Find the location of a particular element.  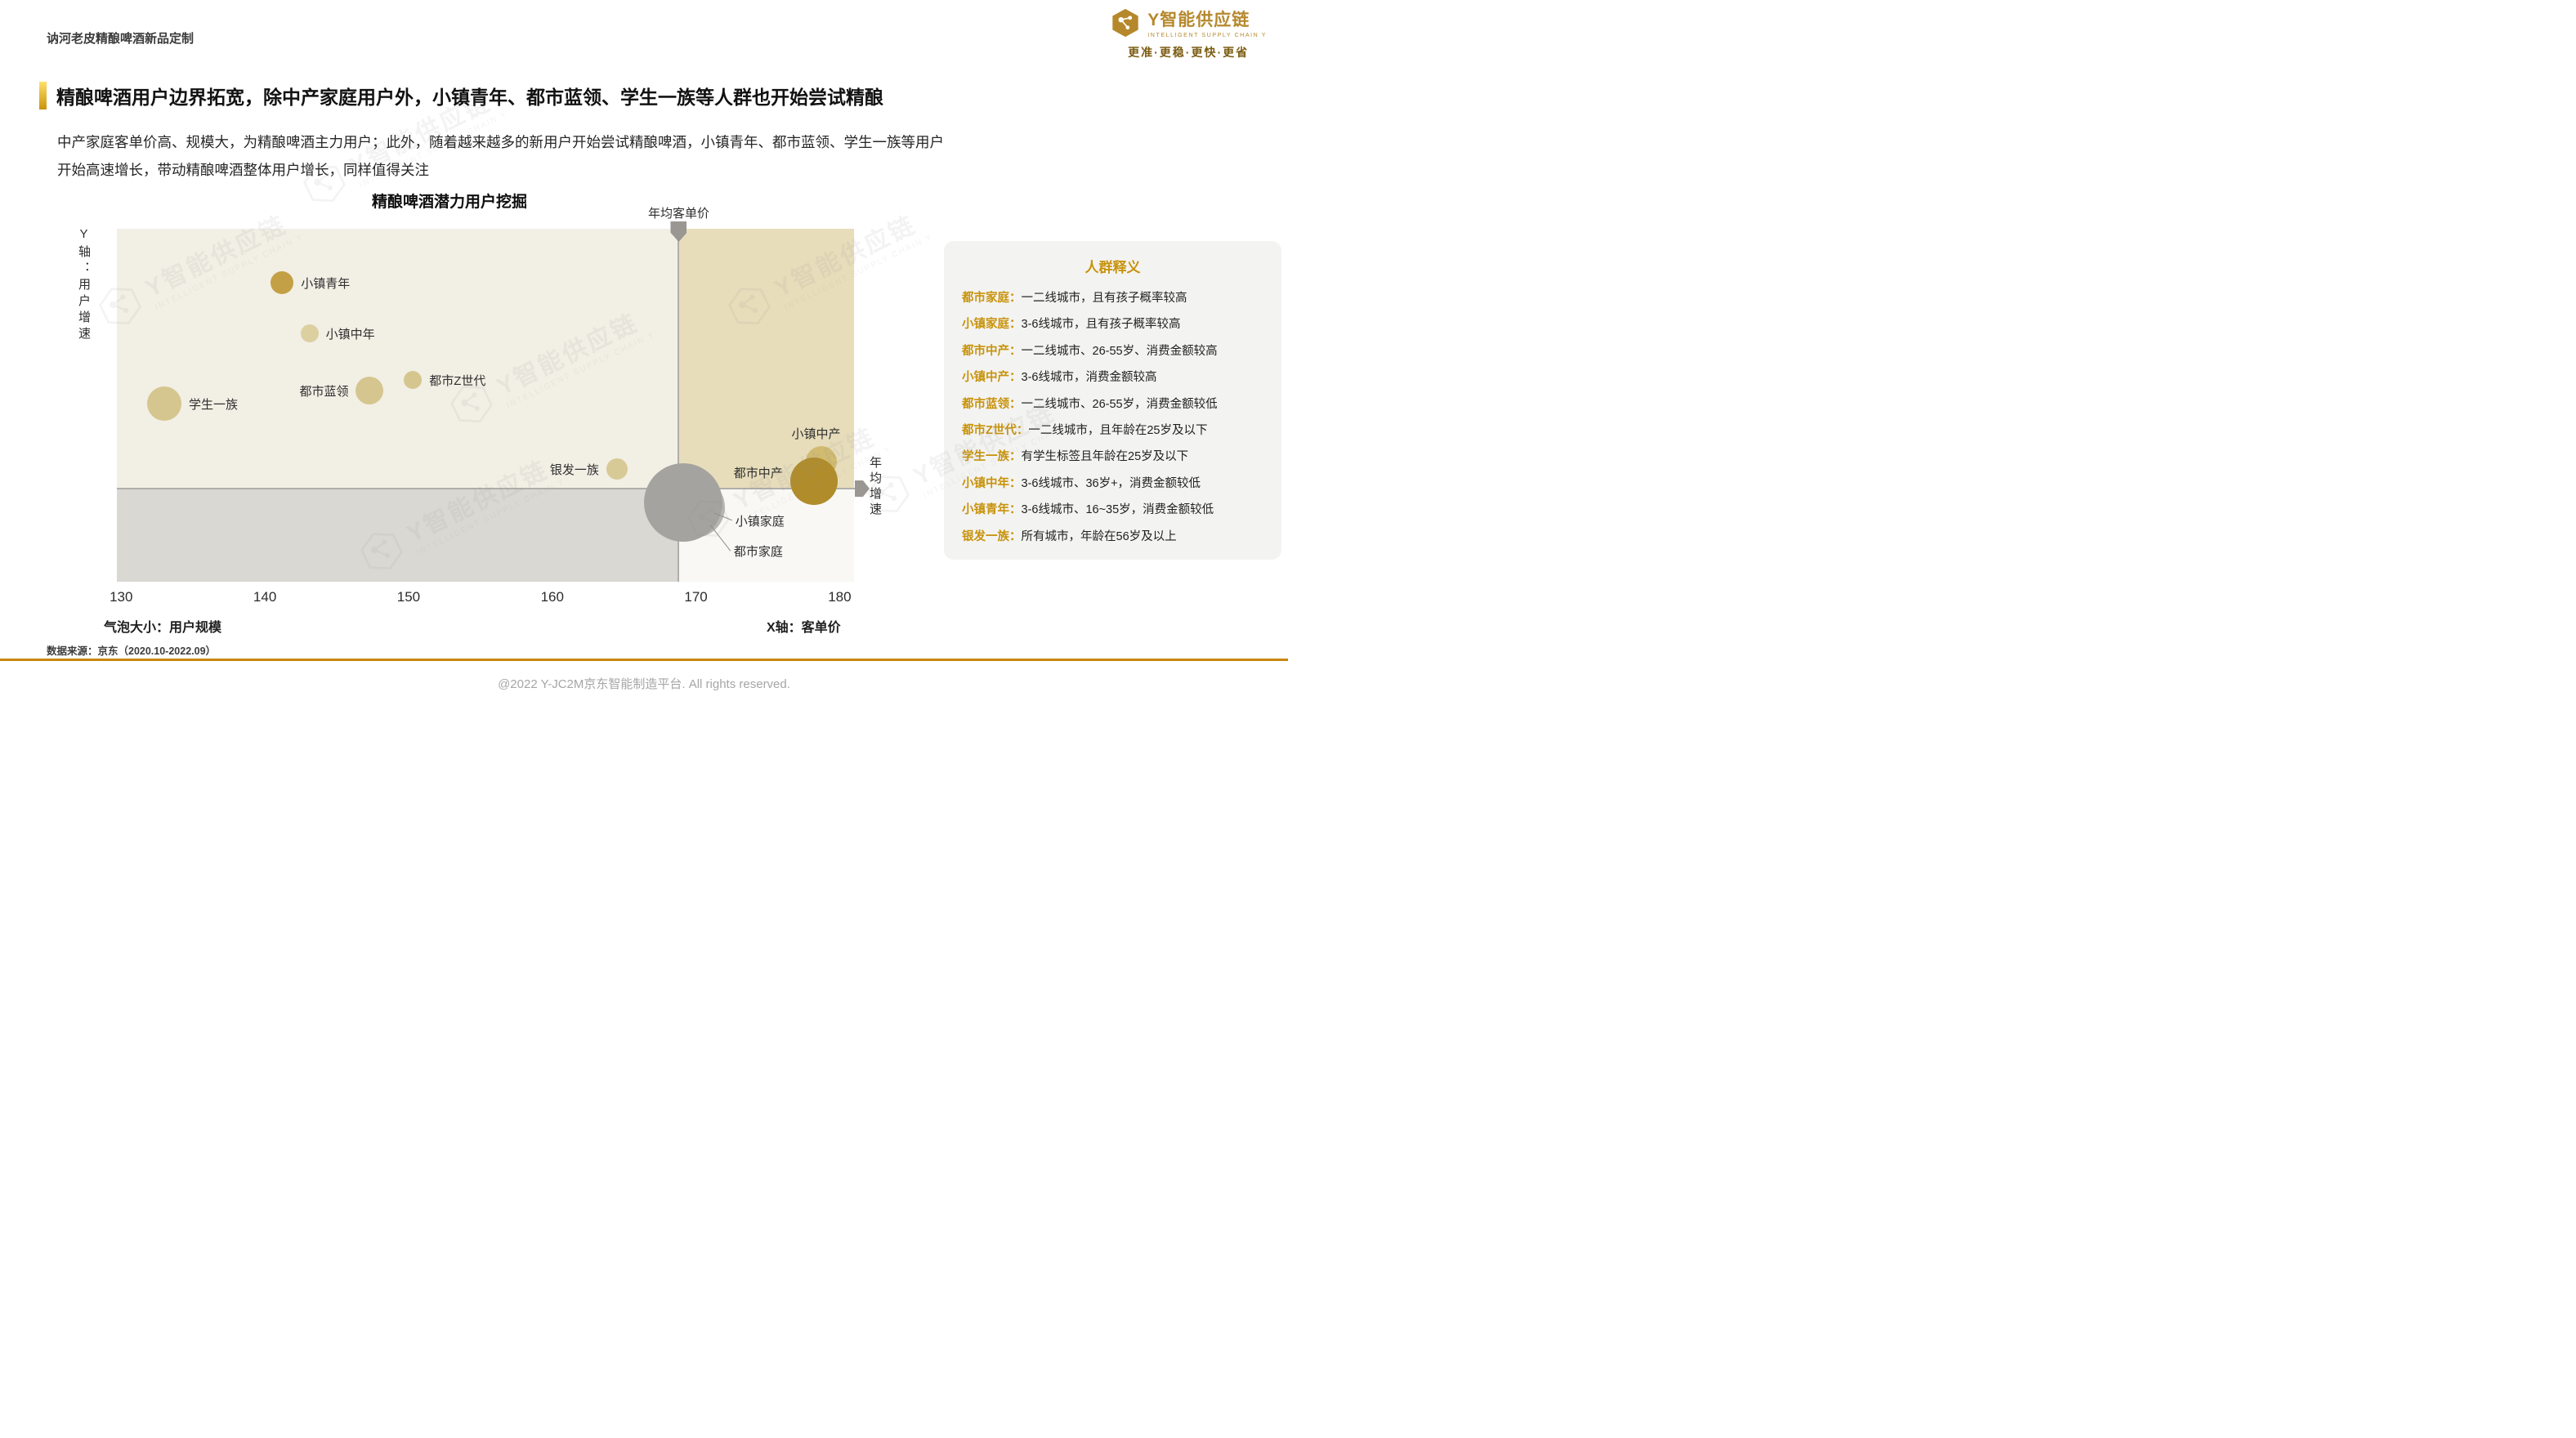

legend-desc: 一二线城市、26-55岁，消费金额较低 is located at coordinates (1119, 404).